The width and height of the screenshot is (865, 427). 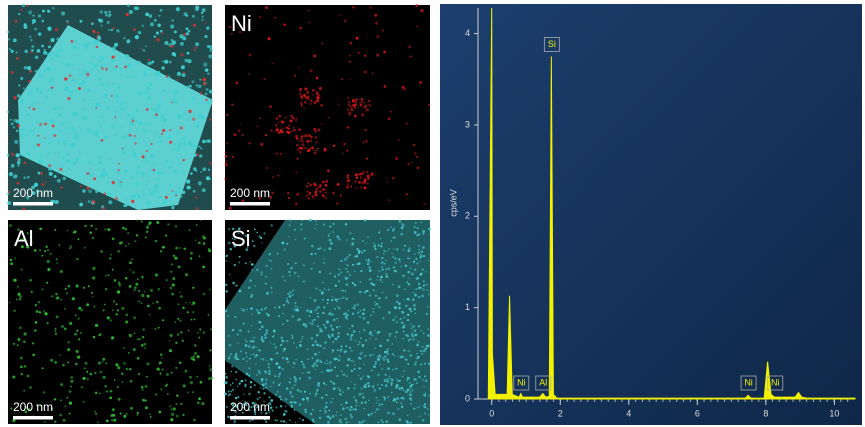 I want to click on y-tick-label: 1, so click(x=467, y=307).